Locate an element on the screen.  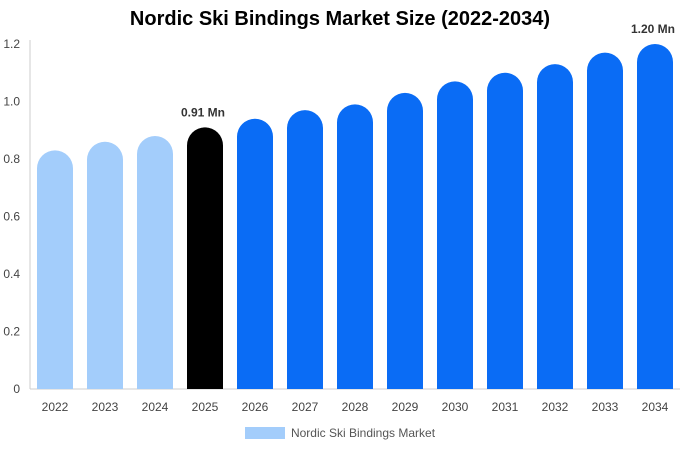
legend: Nordic Ski Bindings Market is located at coordinates (340, 433).